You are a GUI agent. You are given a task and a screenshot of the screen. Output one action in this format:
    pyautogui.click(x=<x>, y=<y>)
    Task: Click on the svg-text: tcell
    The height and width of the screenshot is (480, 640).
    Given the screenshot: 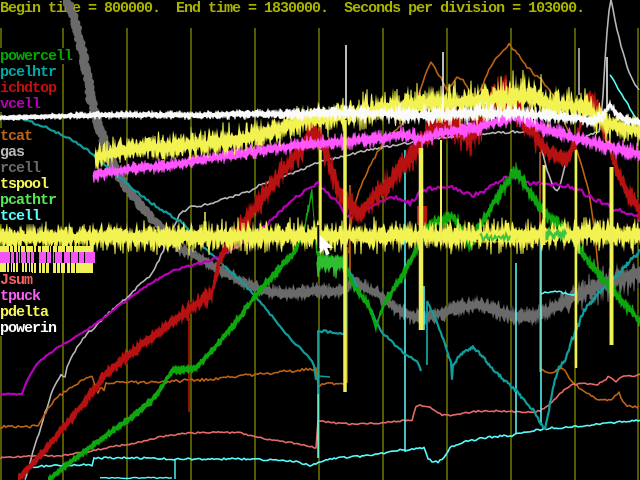 What is the action you would take?
    pyautogui.click(x=20, y=216)
    